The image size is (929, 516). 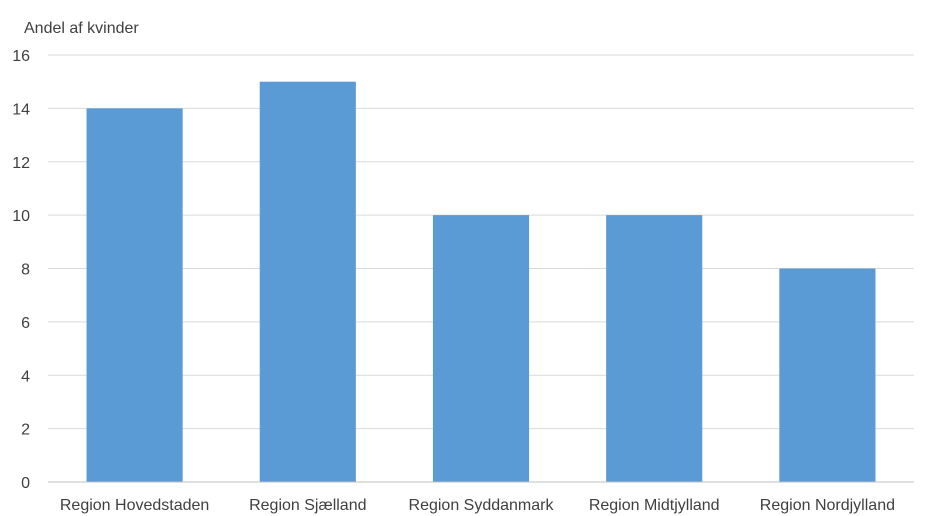 I want to click on y-tick-labels: 0 2 4 6 8 10 12 14 16, so click(x=21, y=270).